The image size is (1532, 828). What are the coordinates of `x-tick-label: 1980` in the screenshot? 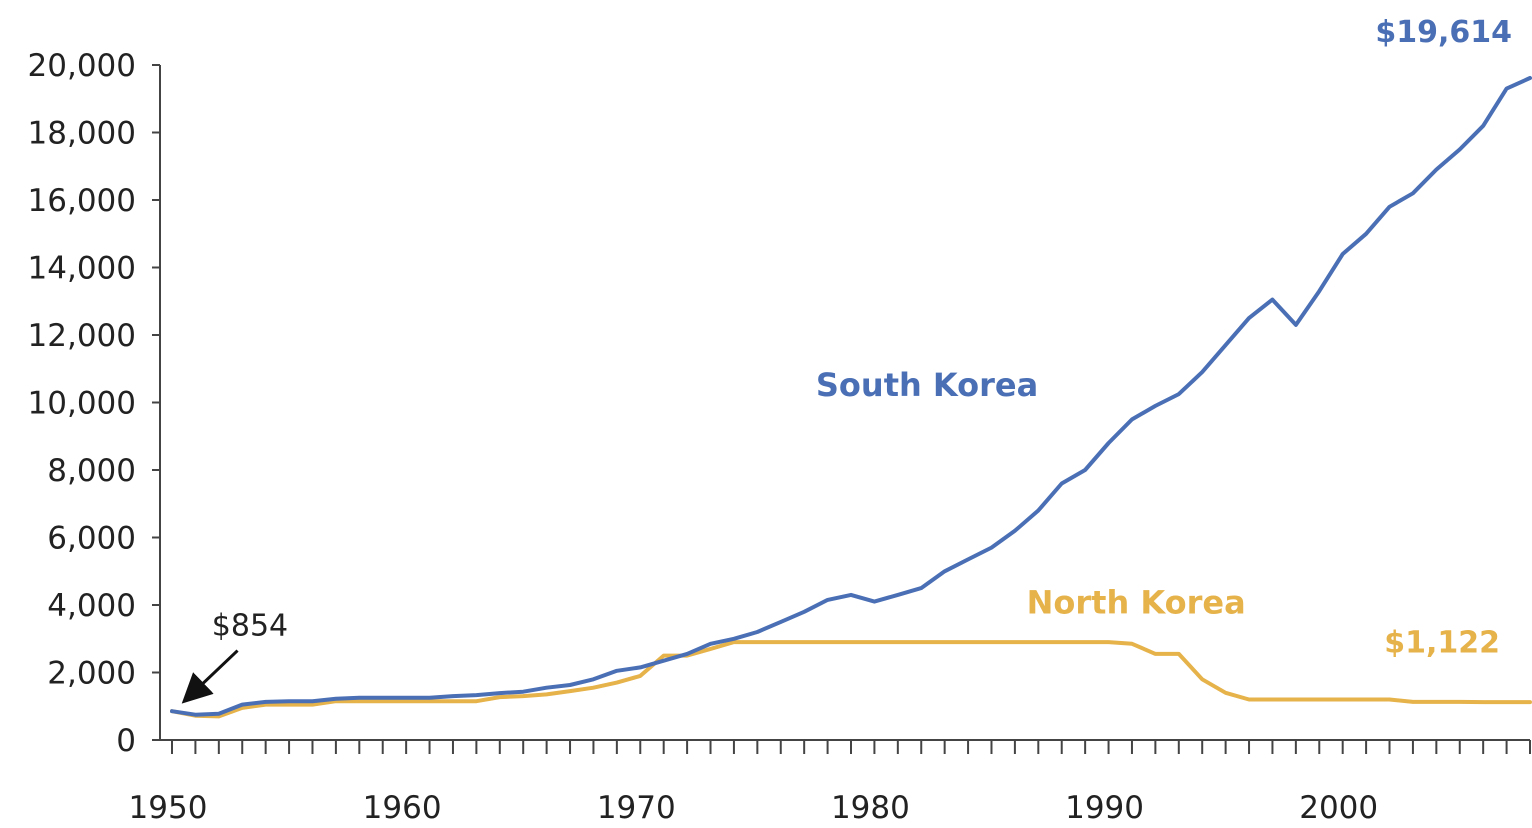 It's located at (870, 808).